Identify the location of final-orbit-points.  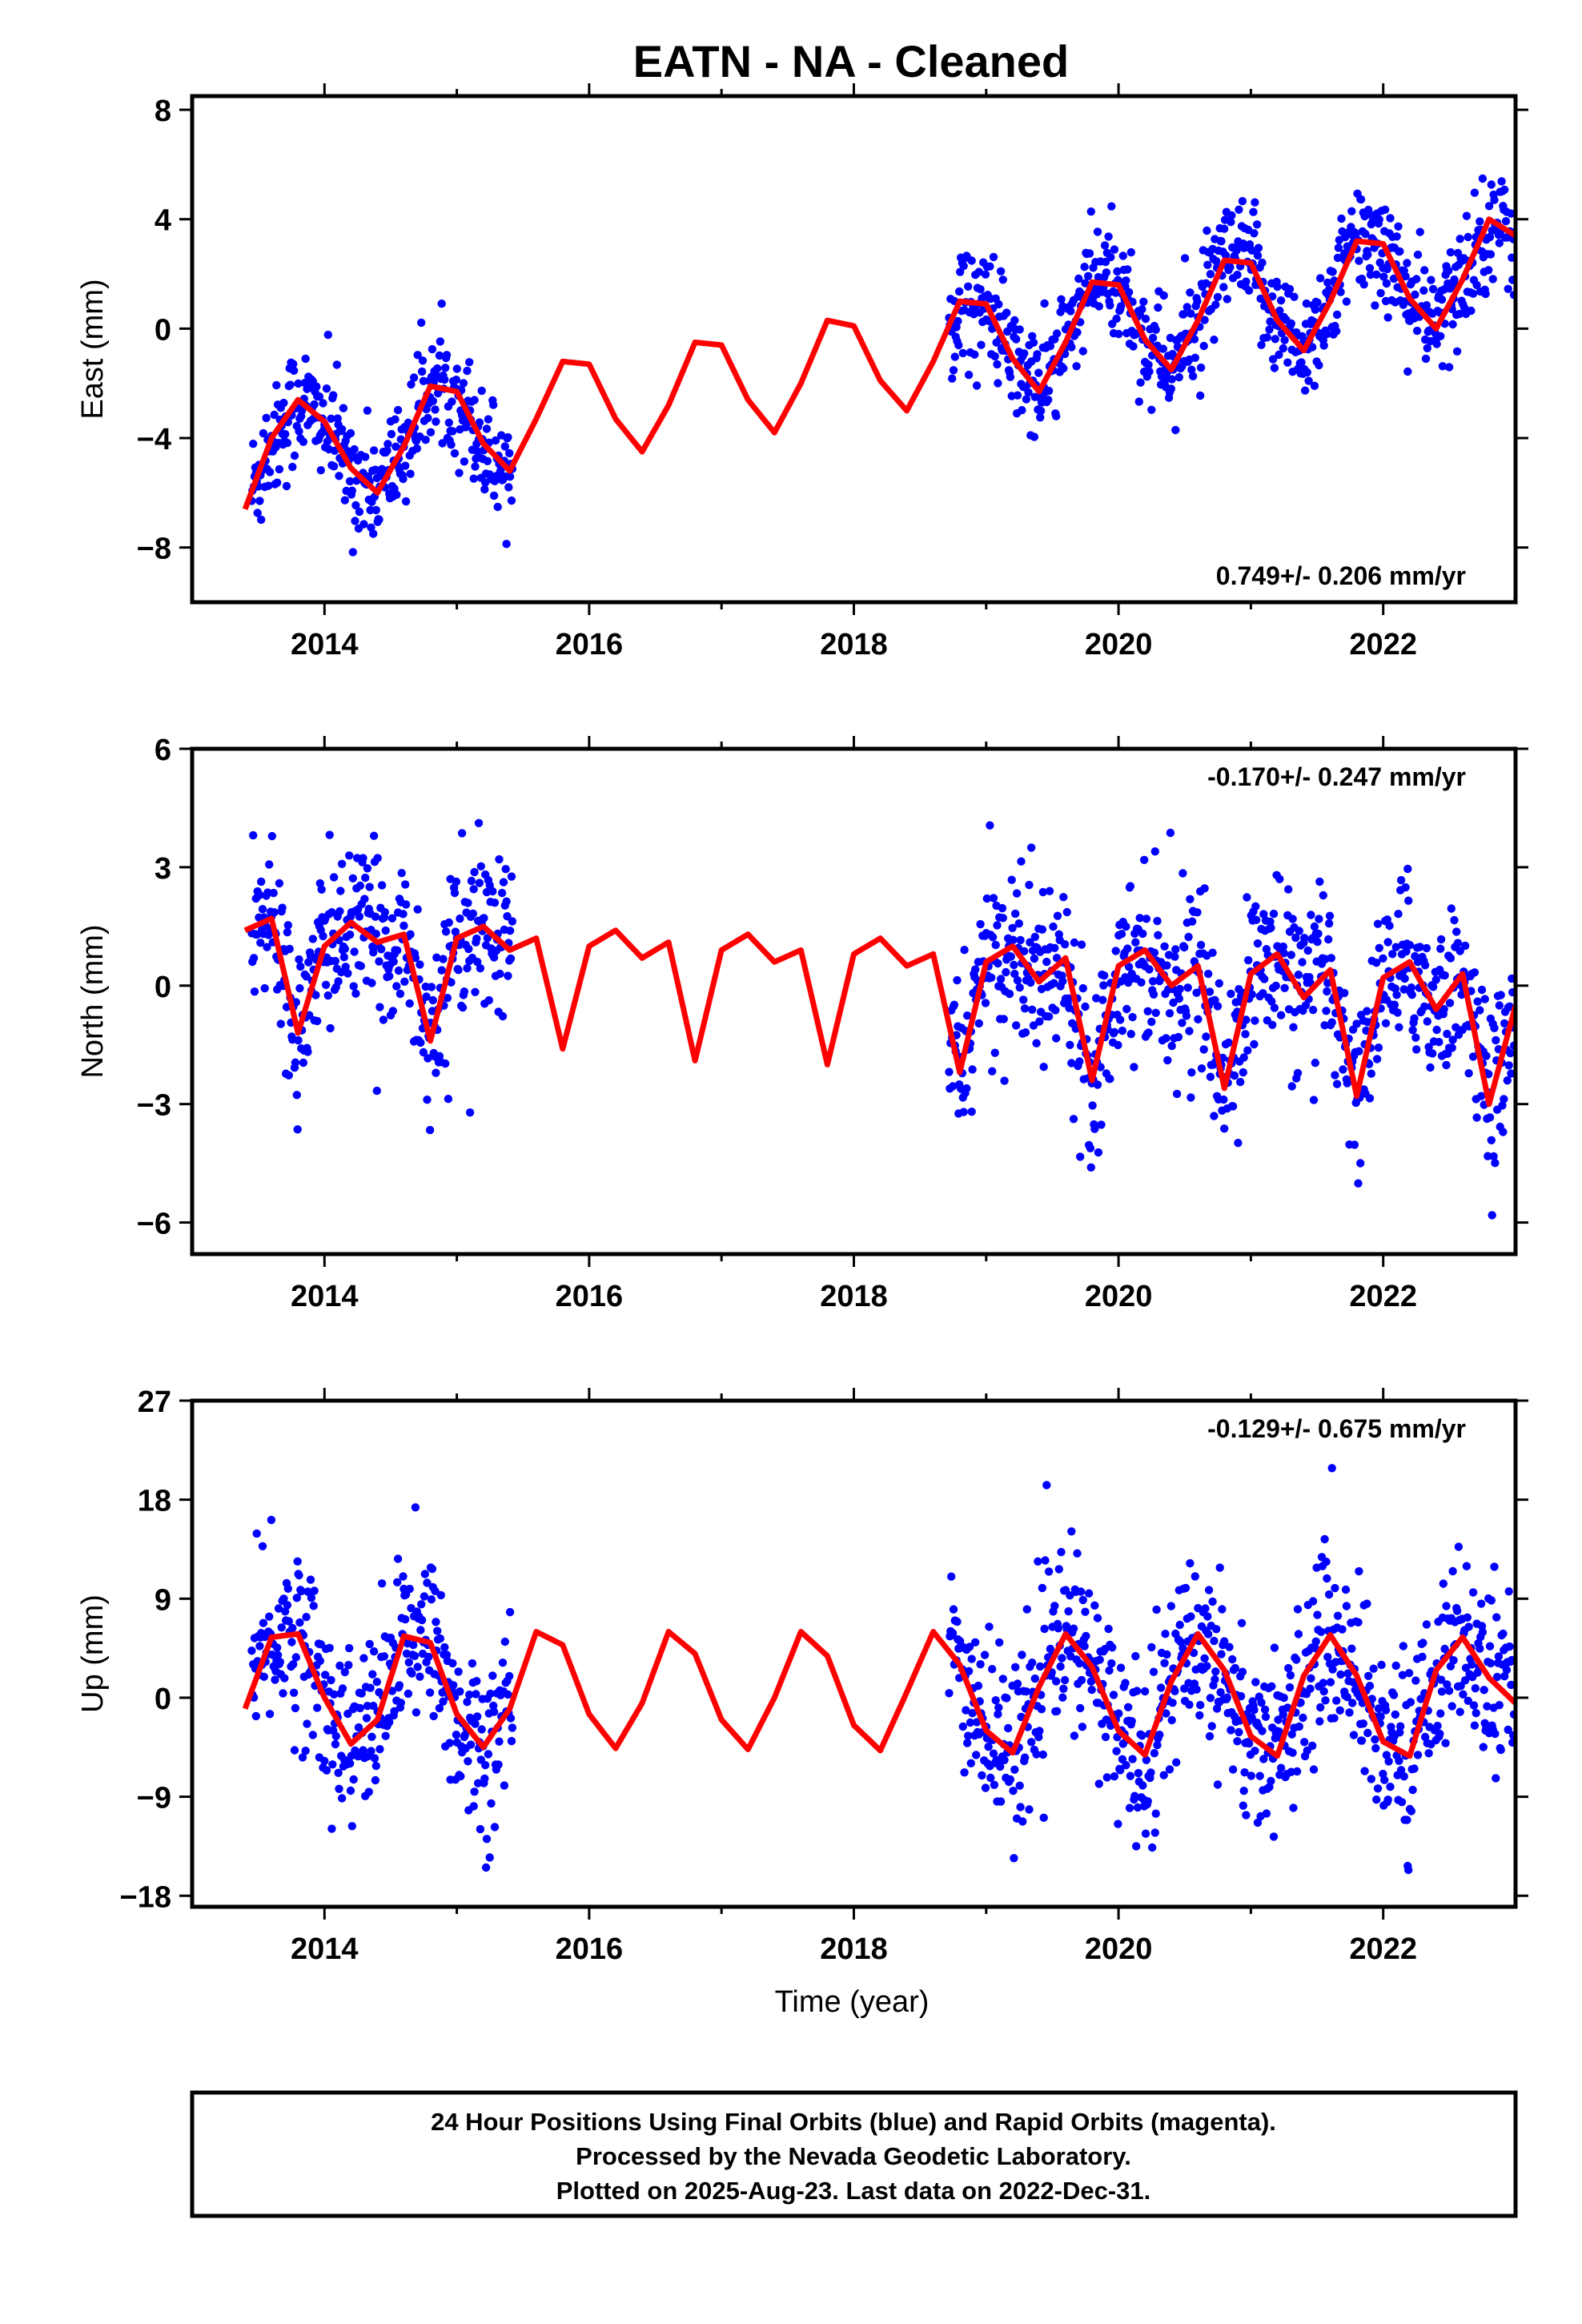
(881, 1019).